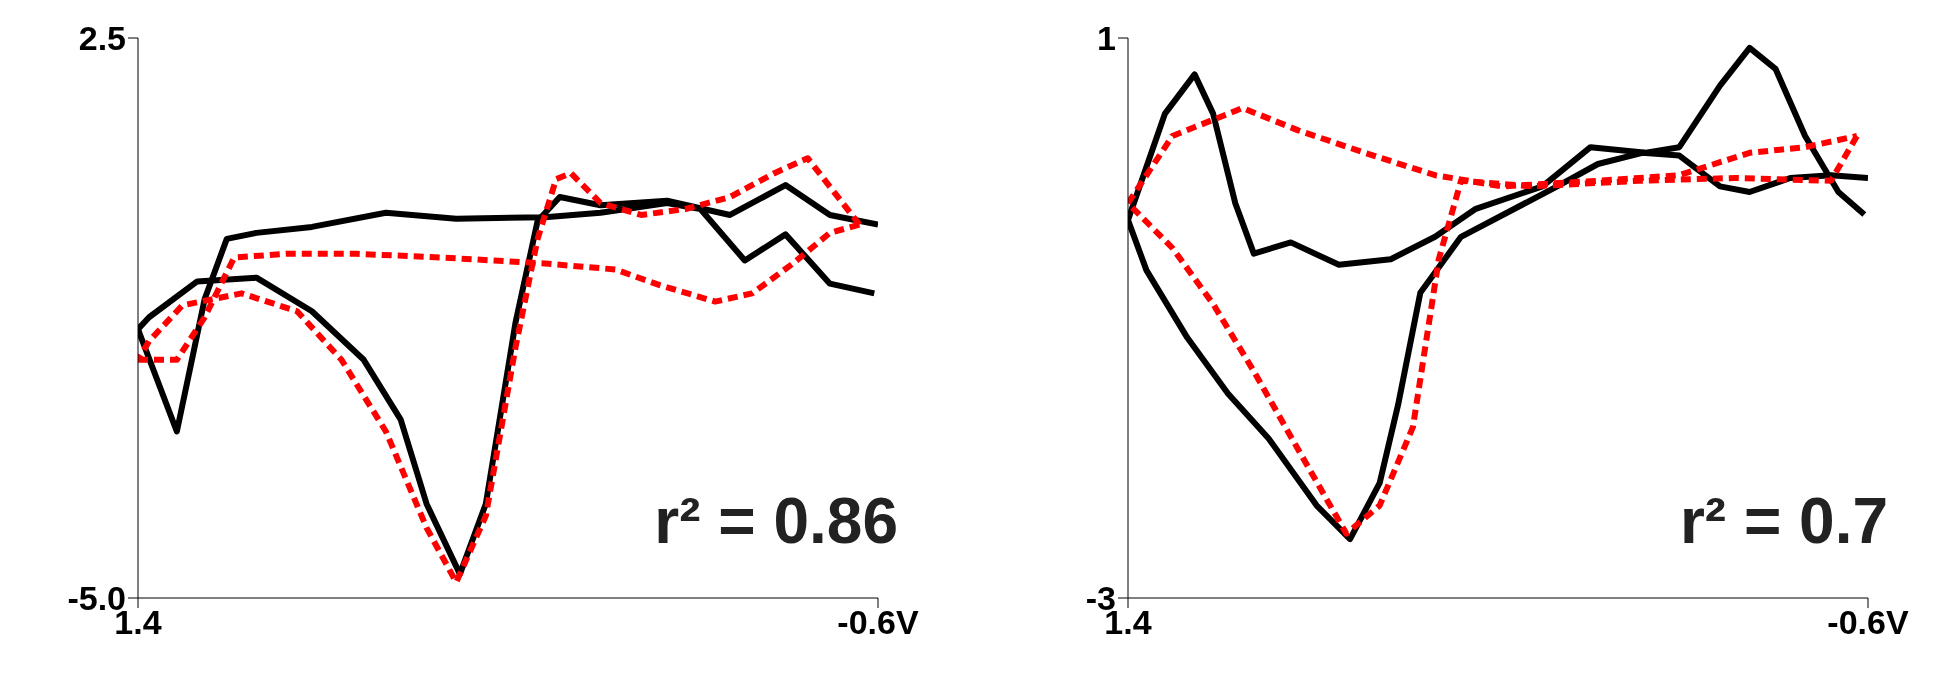 This screenshot has width=1959, height=691. Describe the element at coordinates (102, 38) in the screenshot. I see `y-tick-label: 2.5` at that location.